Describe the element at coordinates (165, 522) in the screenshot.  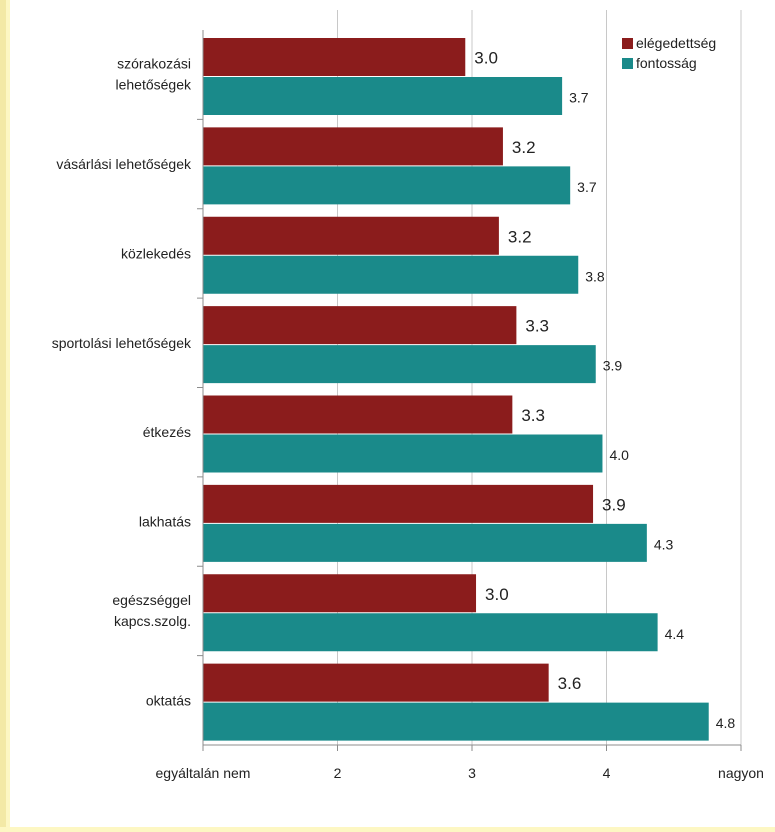
I see `category-label-5: lakhatás` at that location.